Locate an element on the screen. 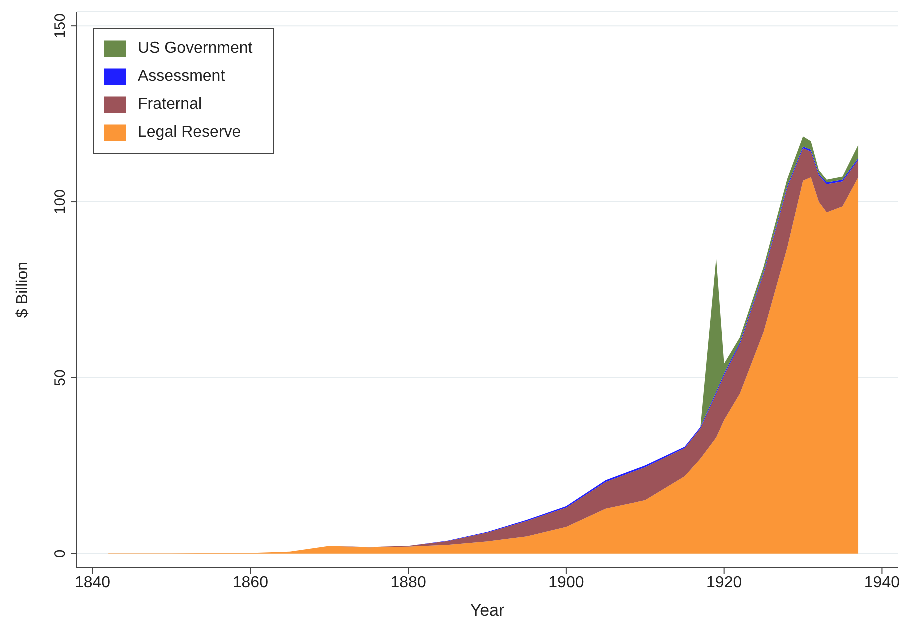  x-tick-label: 1900 is located at coordinates (566, 583).